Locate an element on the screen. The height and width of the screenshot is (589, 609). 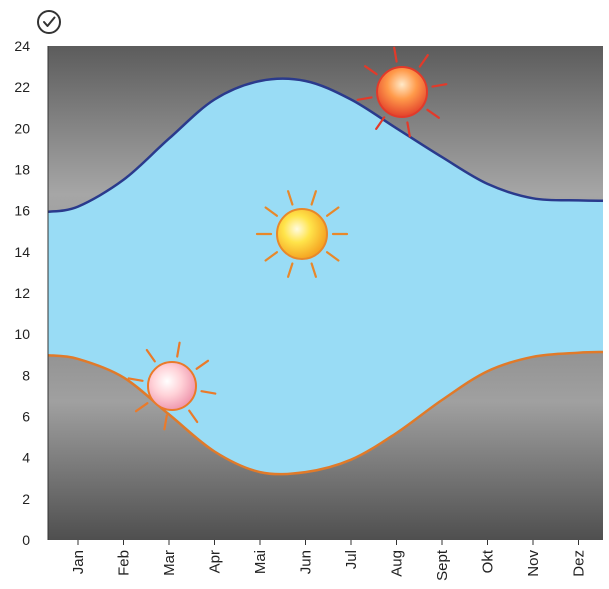
x-tick-label: Jan is located at coordinates (78, 562).